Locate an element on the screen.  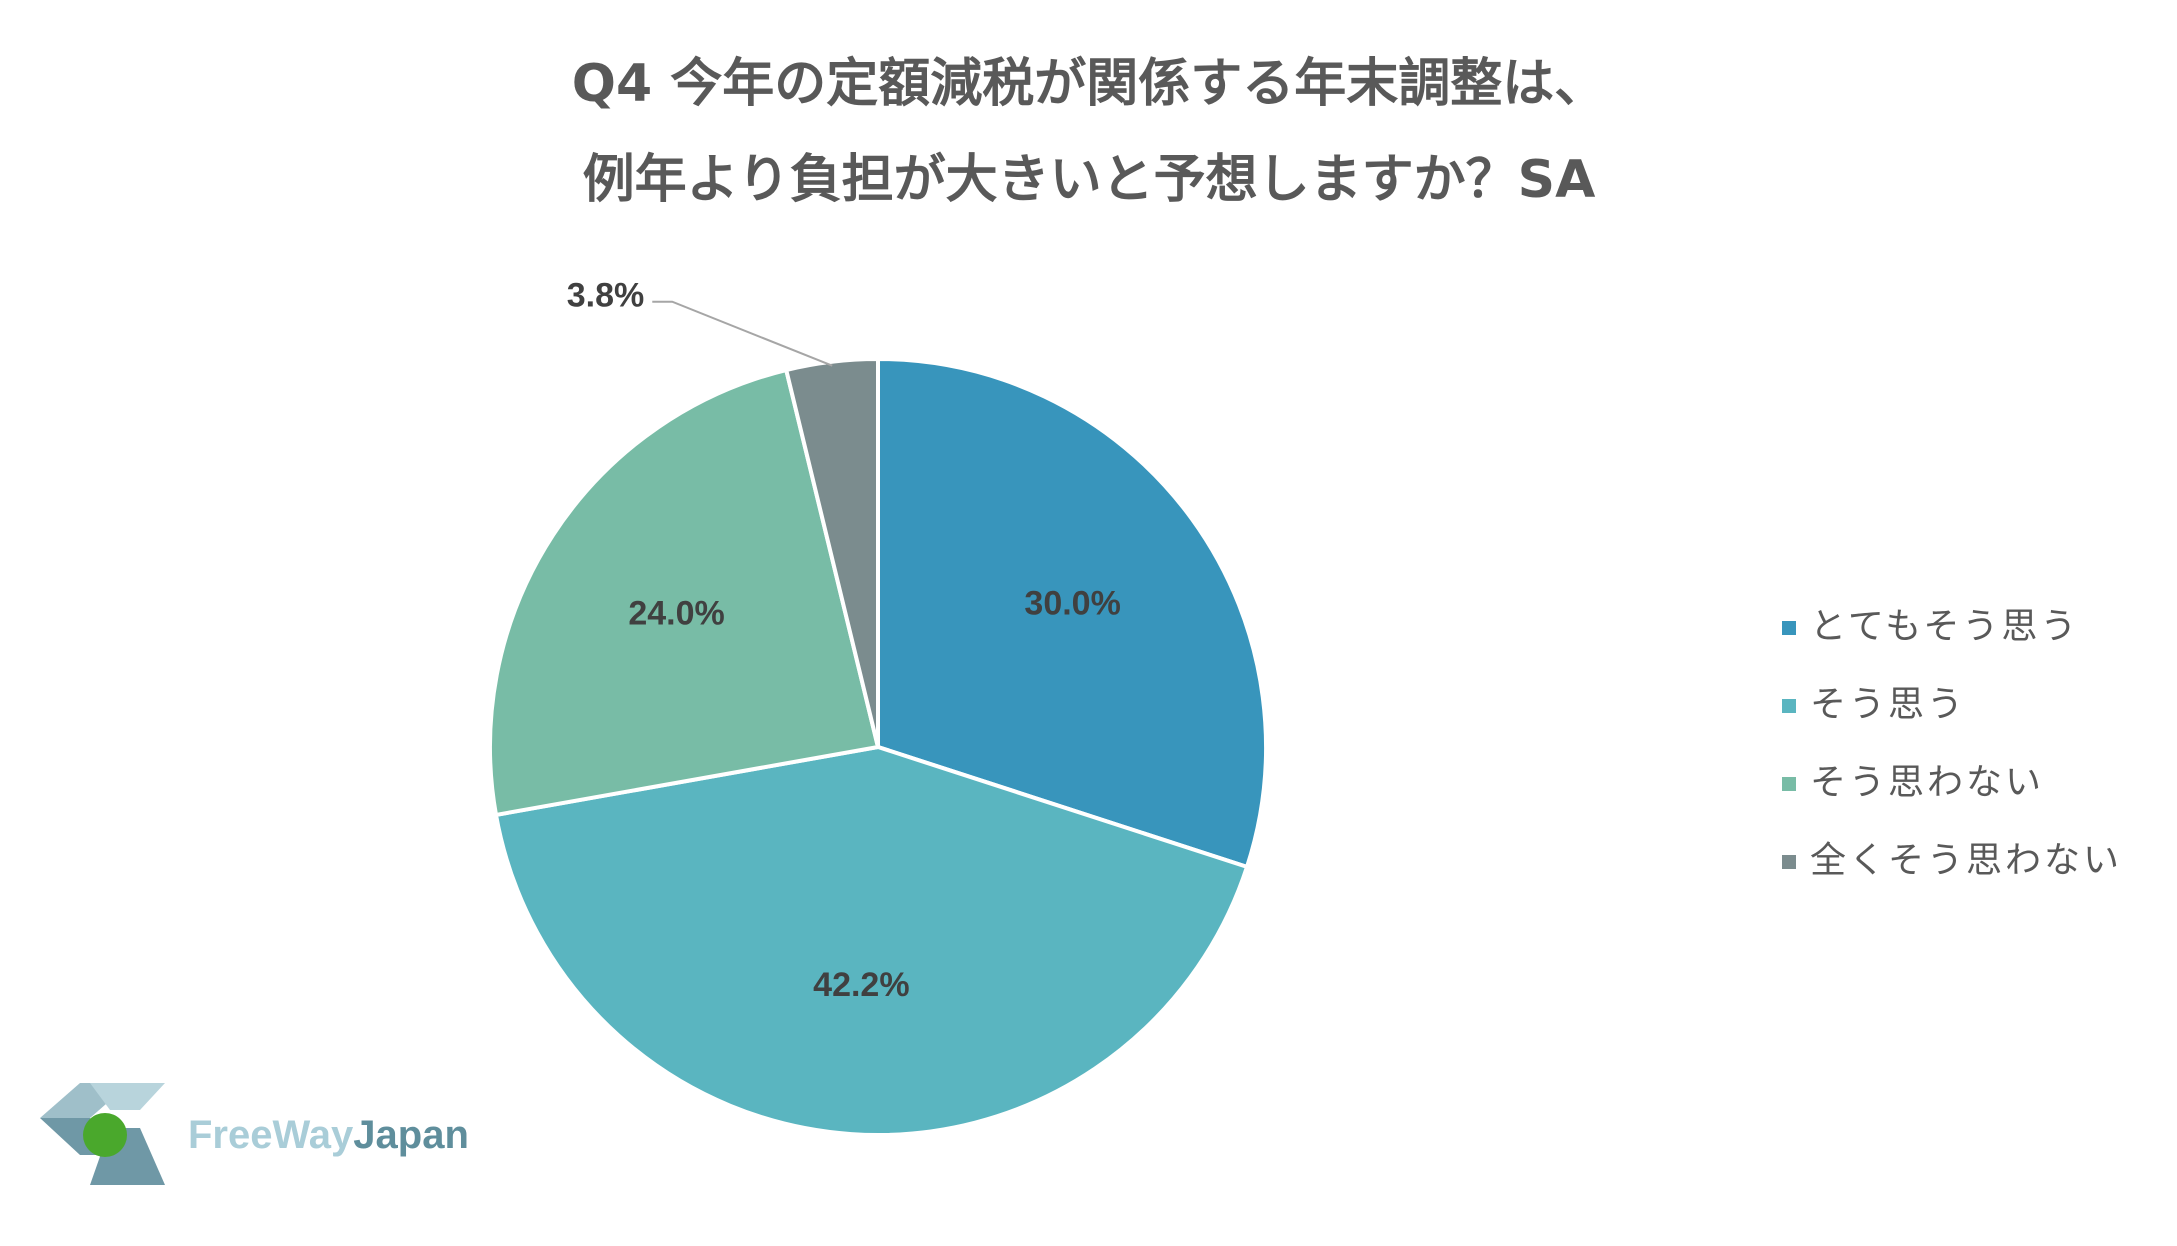
chart-title: Q4 今年の定額減税が関係する年末調整は、 is located at coordinates (1089, 84).